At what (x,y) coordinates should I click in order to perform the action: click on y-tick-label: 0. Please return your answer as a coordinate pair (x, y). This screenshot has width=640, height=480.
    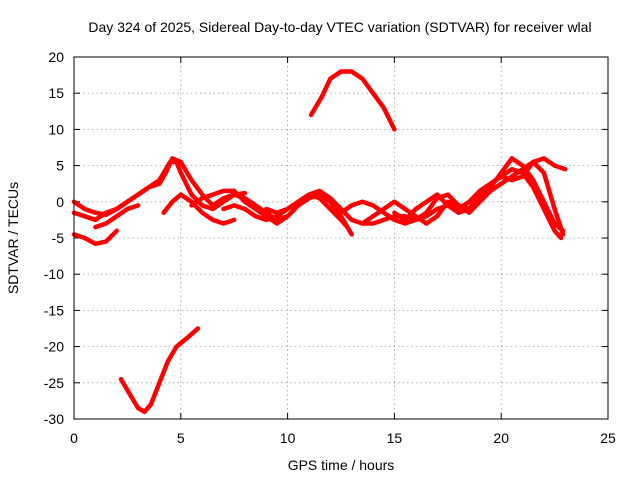
    Looking at the image, I should click on (60, 202).